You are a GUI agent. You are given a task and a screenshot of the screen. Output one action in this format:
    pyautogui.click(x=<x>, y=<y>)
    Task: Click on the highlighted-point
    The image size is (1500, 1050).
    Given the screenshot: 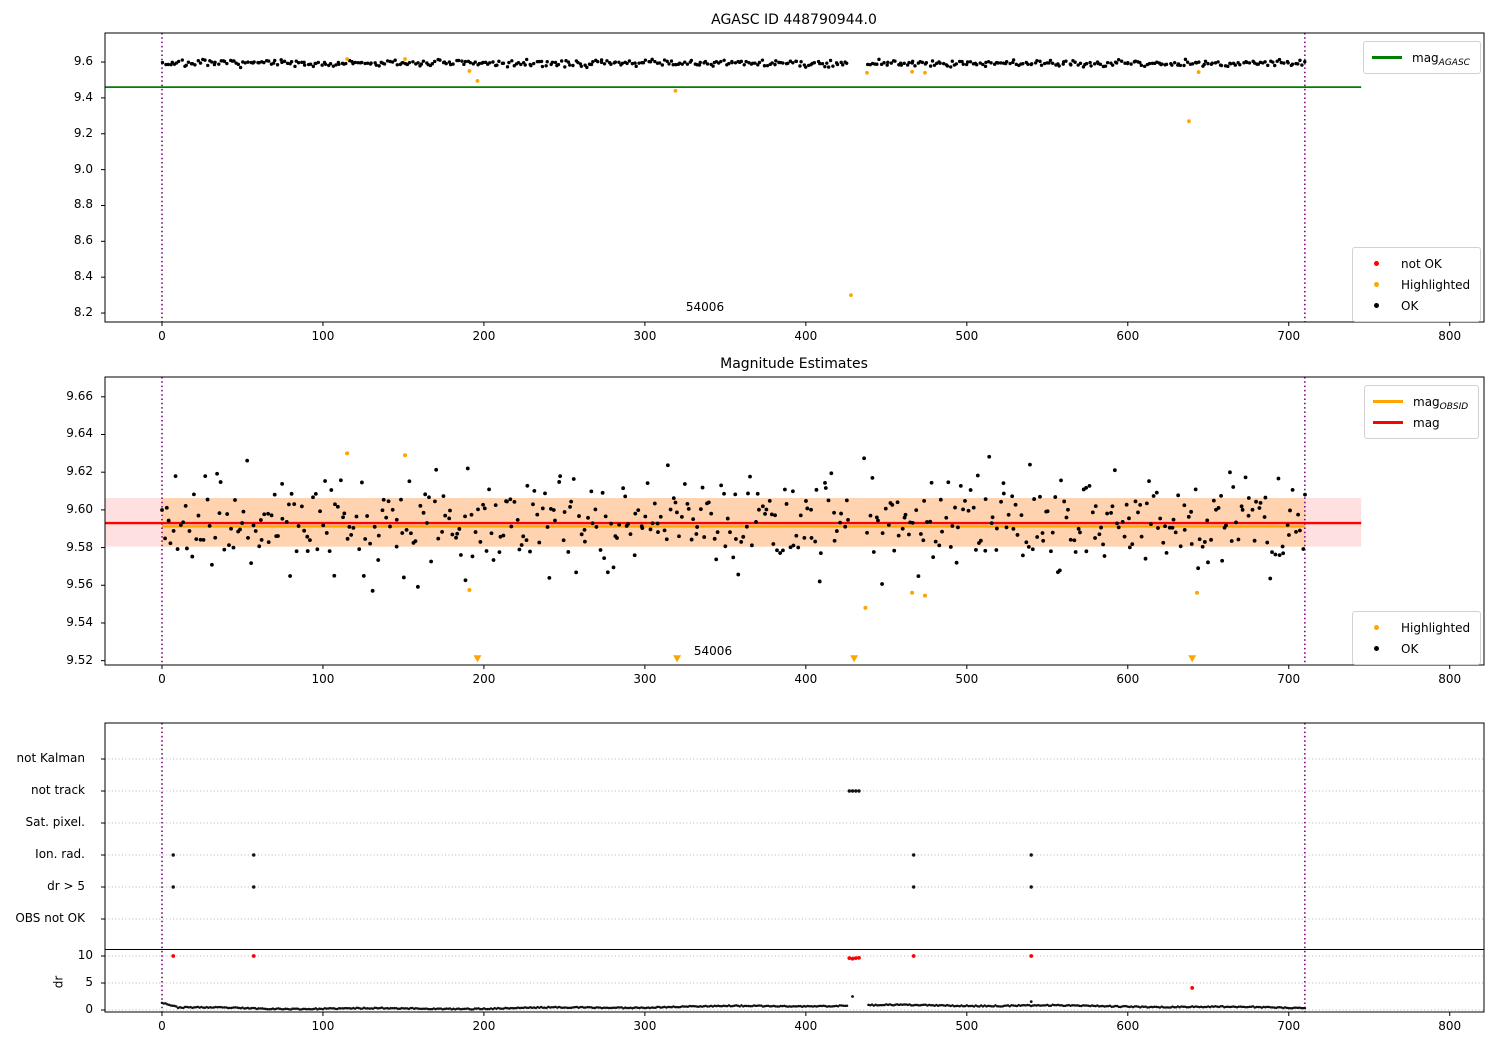 What is the action you would take?
    pyautogui.click(x=405, y=59)
    